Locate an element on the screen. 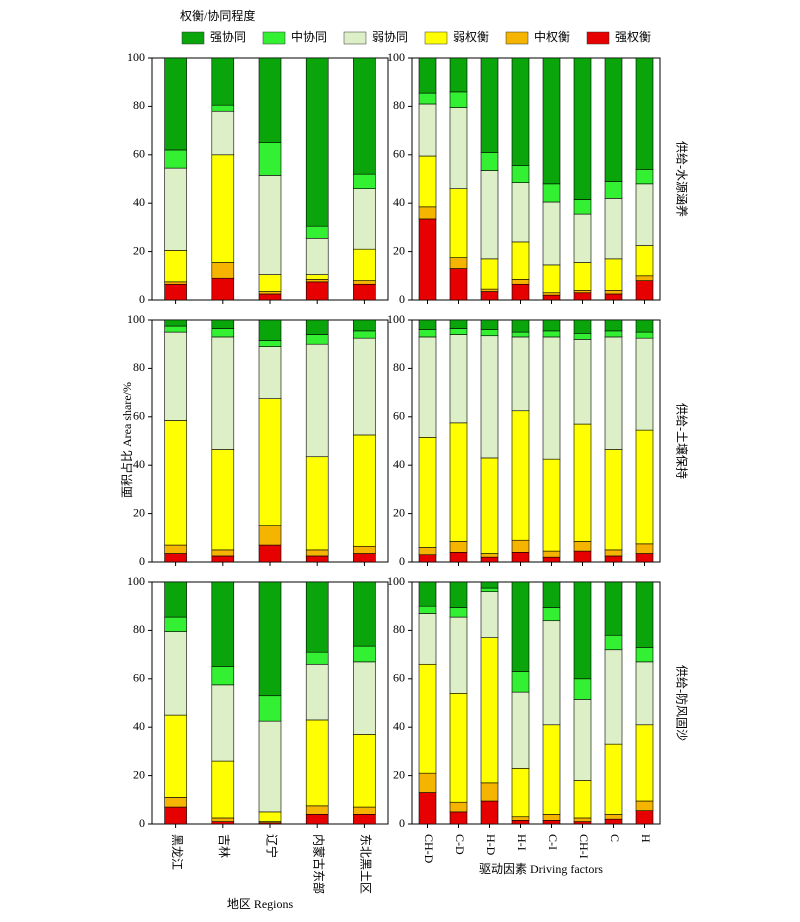 The image size is (800, 922). legend-swatch is located at coordinates (436, 38).